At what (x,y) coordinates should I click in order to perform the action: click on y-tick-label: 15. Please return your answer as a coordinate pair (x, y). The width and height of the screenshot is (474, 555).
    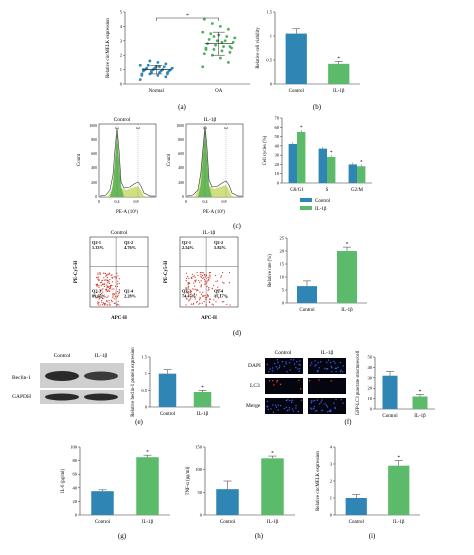
    Looking at the image, I should click on (282, 264).